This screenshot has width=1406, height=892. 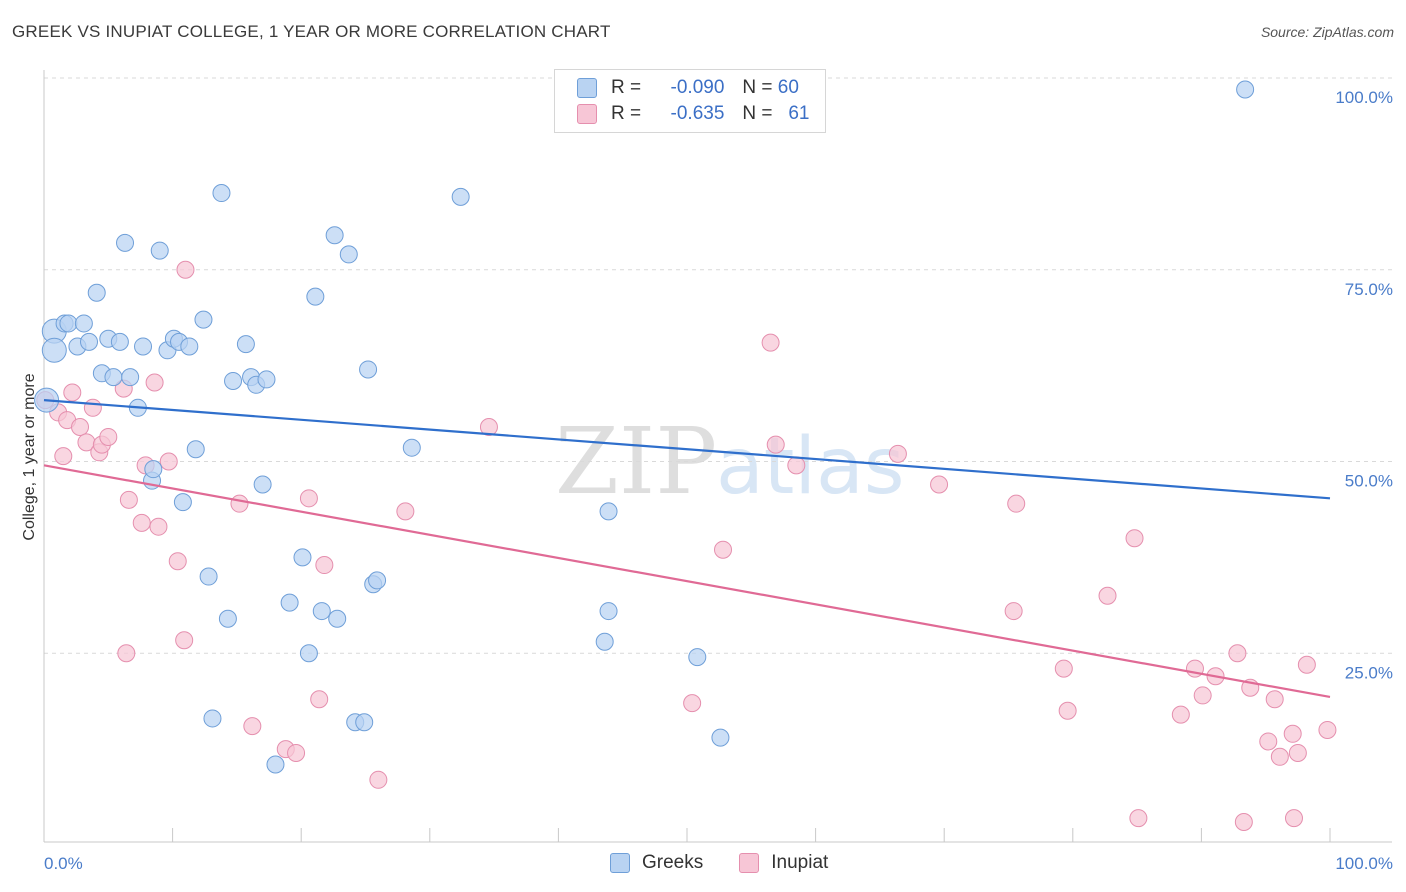 What do you see at coordinates (29, 456) in the screenshot?
I see `y-axis-label: College, 1 year or more` at bounding box center [29, 456].